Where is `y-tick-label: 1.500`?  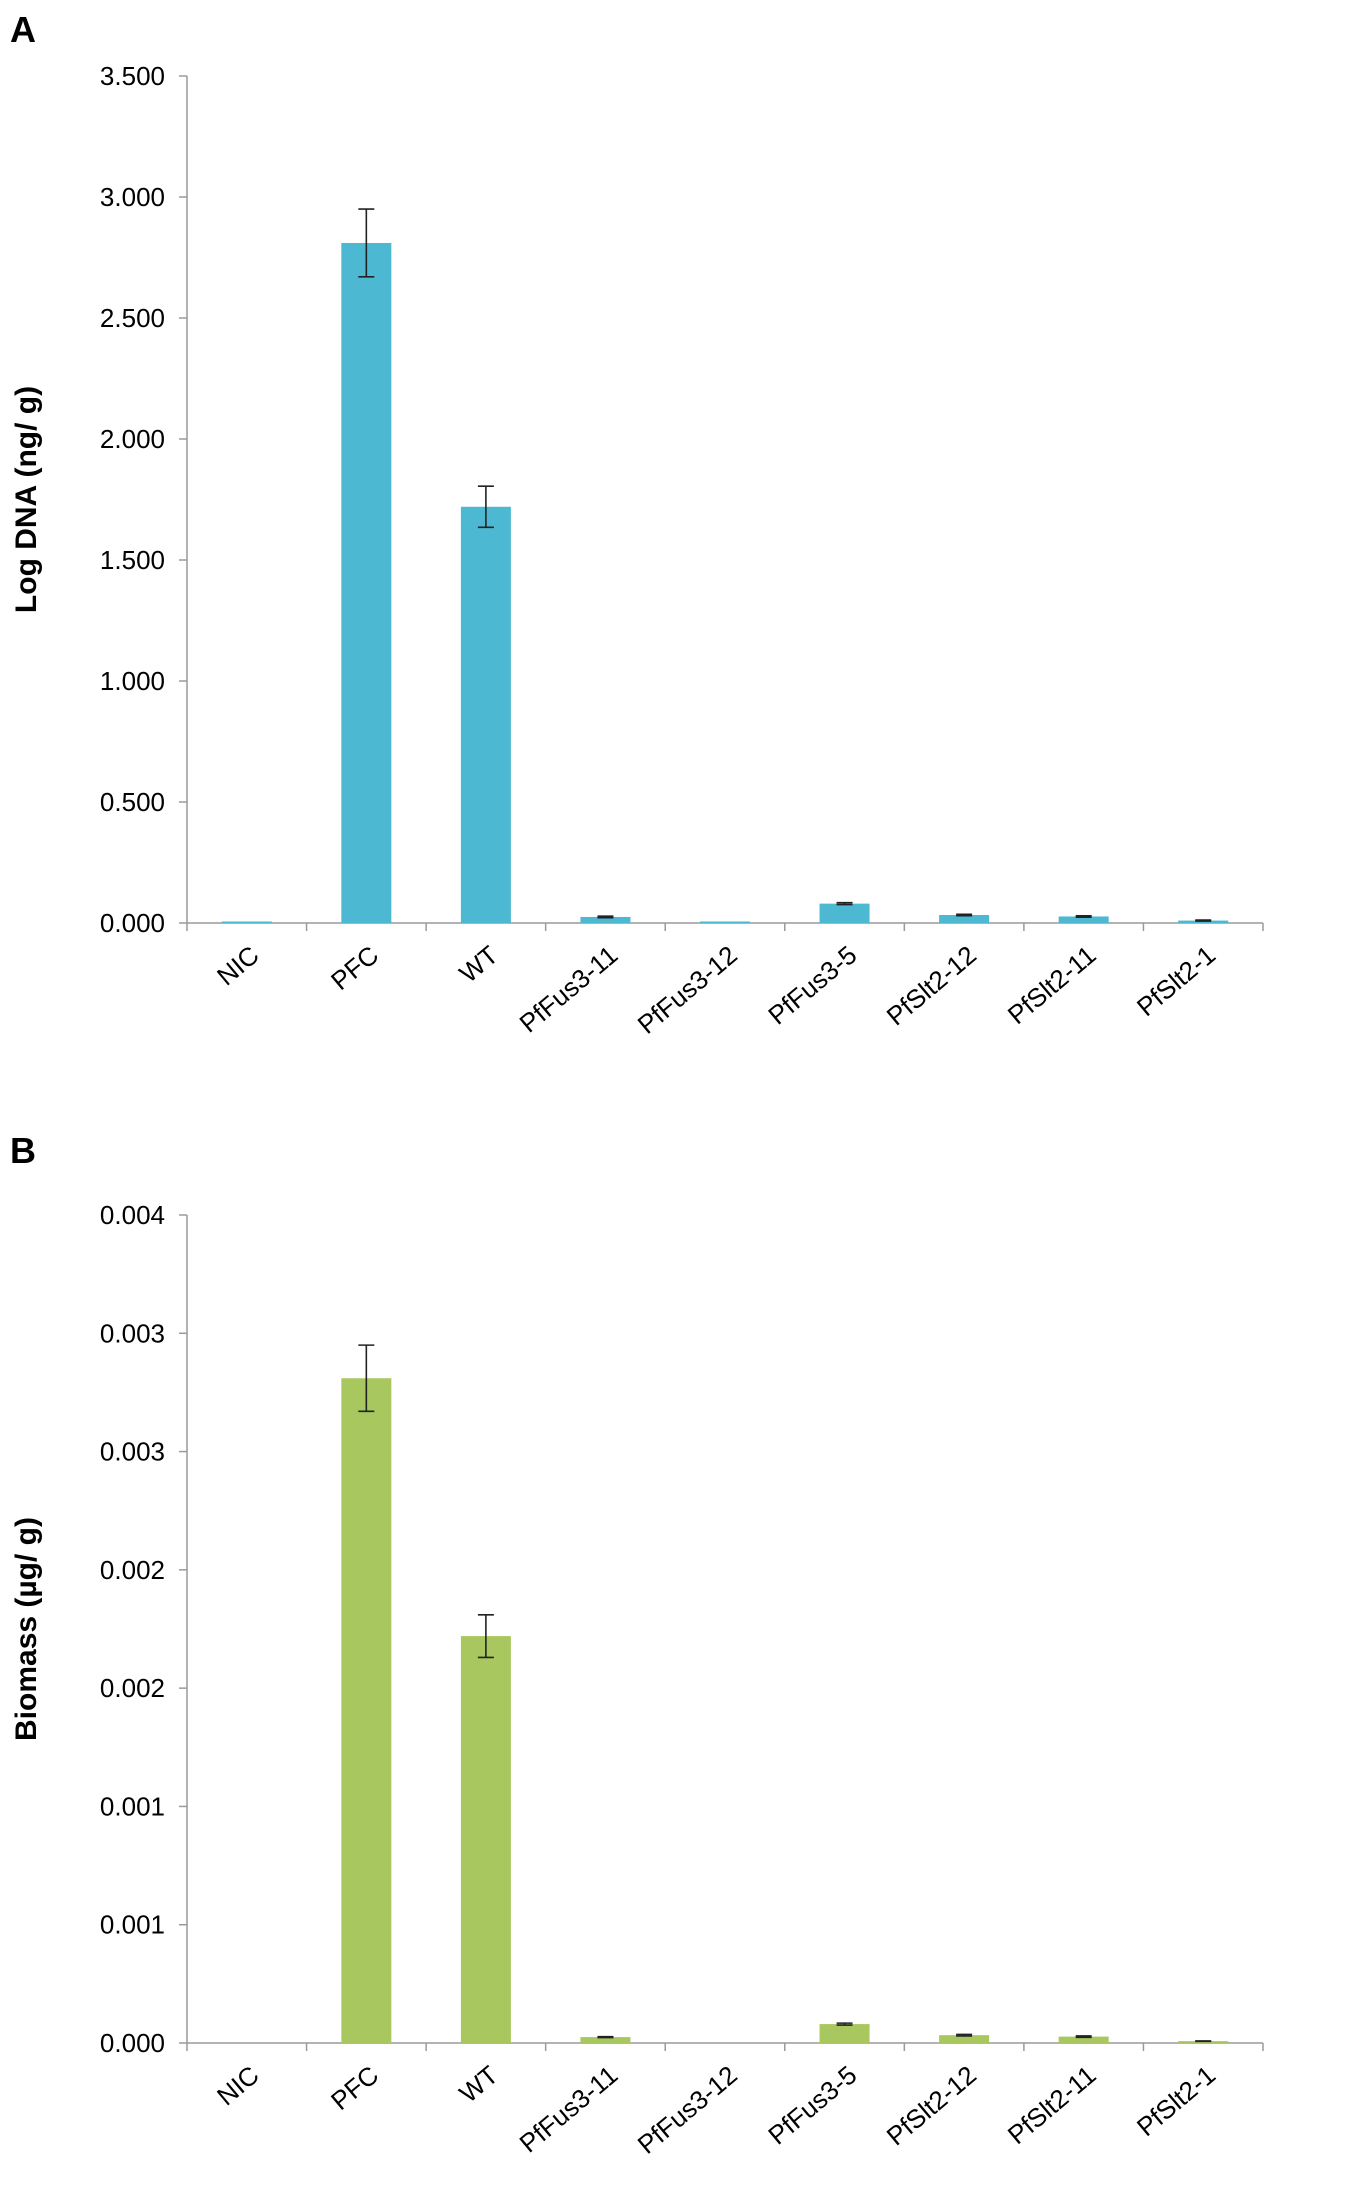
y-tick-label: 1.500 is located at coordinates (132, 560).